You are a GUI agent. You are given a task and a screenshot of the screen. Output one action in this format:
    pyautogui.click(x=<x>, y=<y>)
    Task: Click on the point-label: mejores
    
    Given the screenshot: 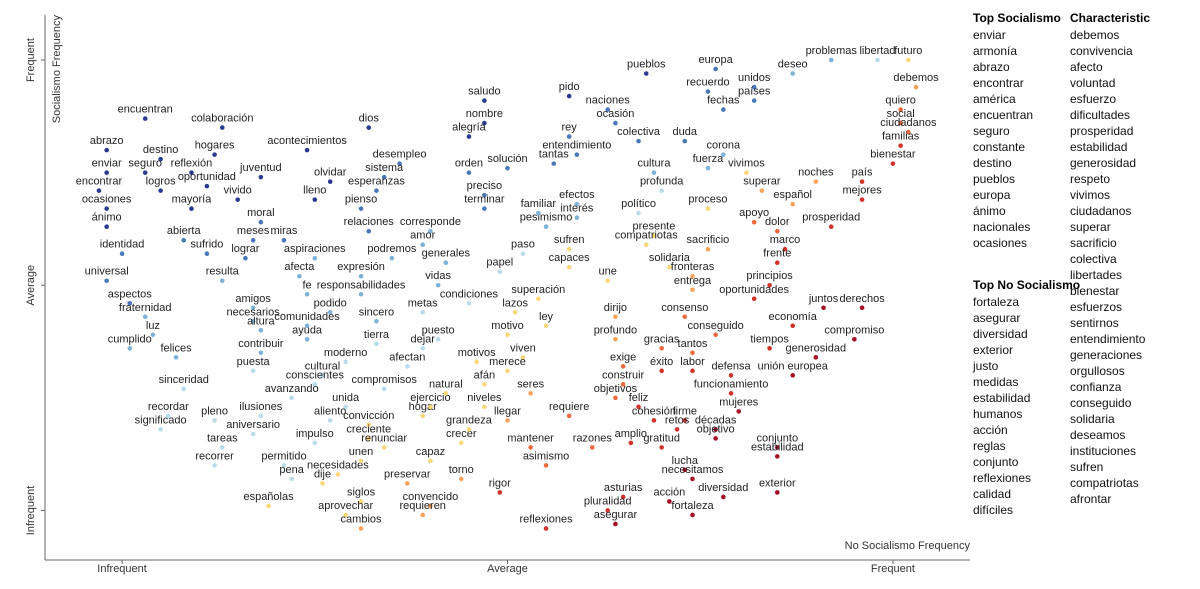 What is the action you would take?
    pyautogui.click(x=863, y=191)
    